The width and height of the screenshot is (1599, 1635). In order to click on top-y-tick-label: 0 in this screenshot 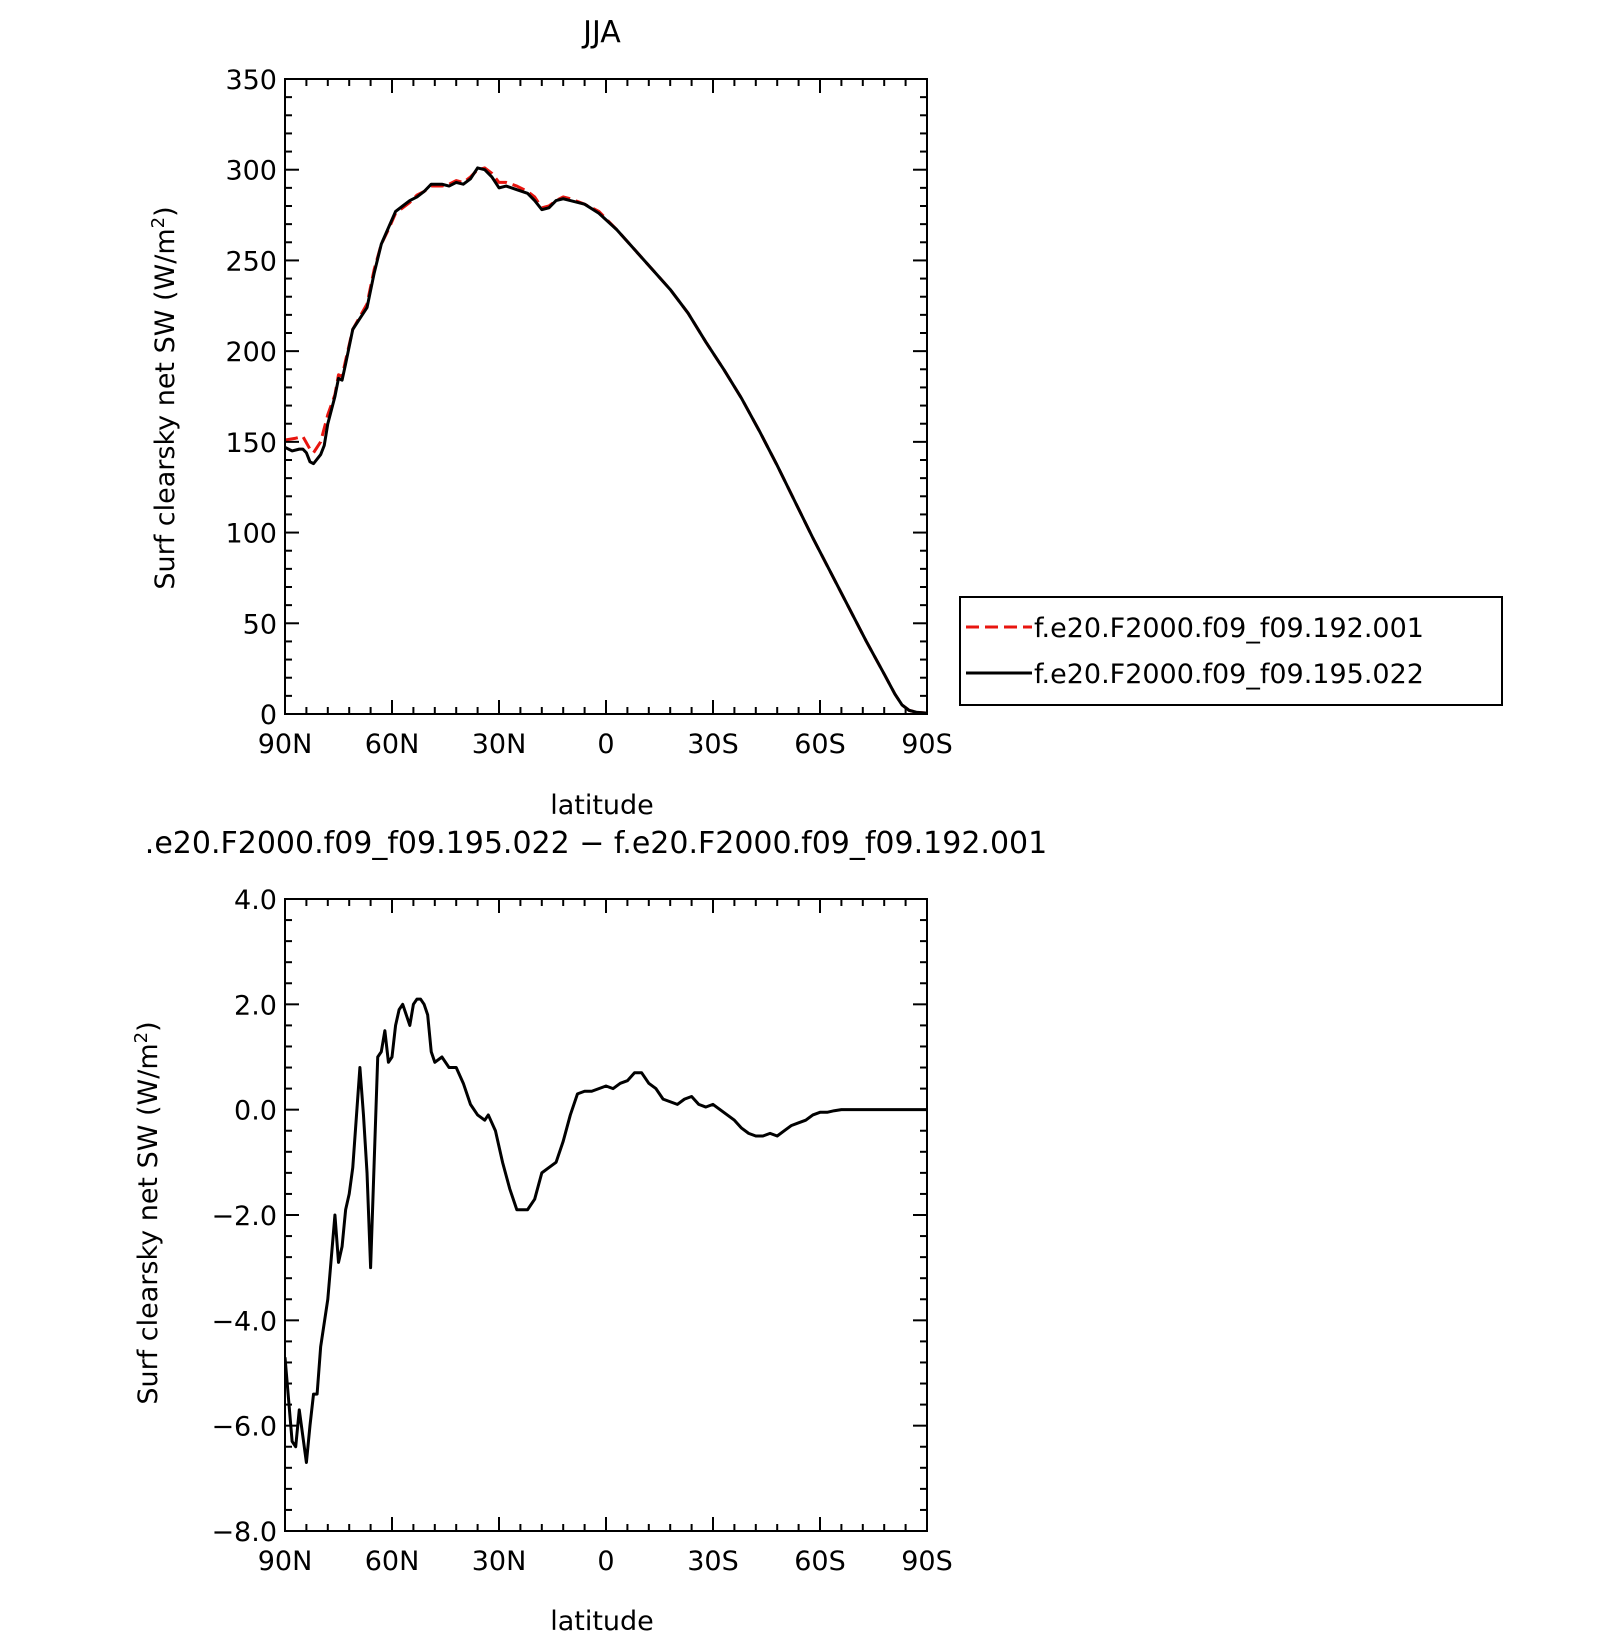, I will do `click(268, 715)`.